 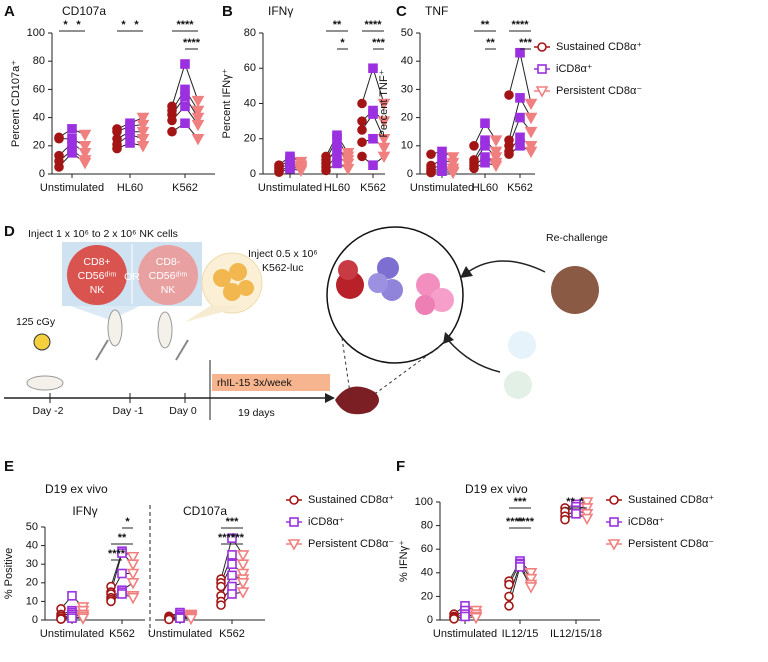 What do you see at coordinates (671, 500) in the screenshot?
I see `legend-label: Sustained CD8α⁺` at bounding box center [671, 500].